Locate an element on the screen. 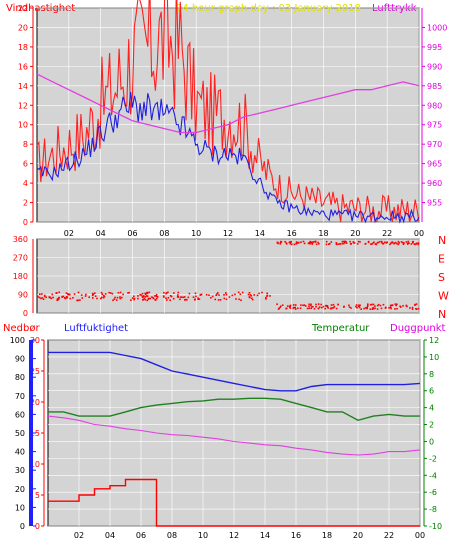  x-axis-tick-label: 00 is located at coordinates (419, 233).